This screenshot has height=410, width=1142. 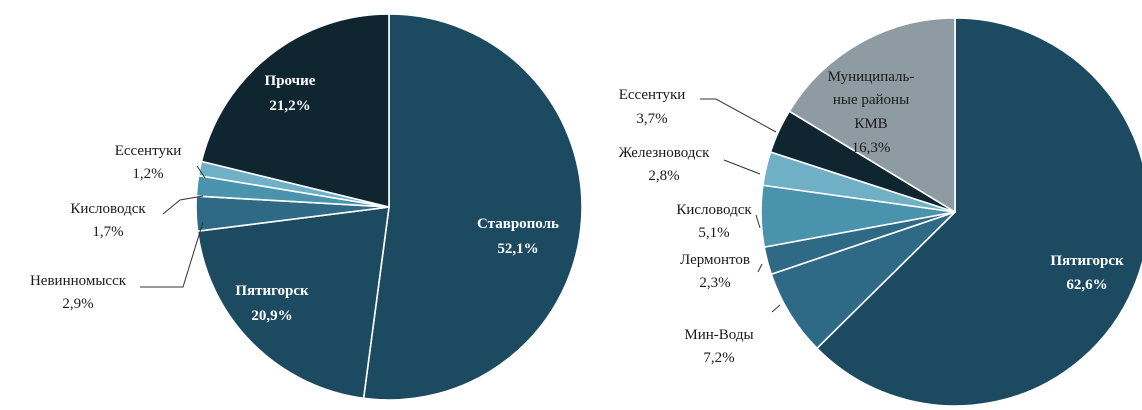 I want to click on slice-value-невинномысск: 2,9%, so click(x=77, y=304).